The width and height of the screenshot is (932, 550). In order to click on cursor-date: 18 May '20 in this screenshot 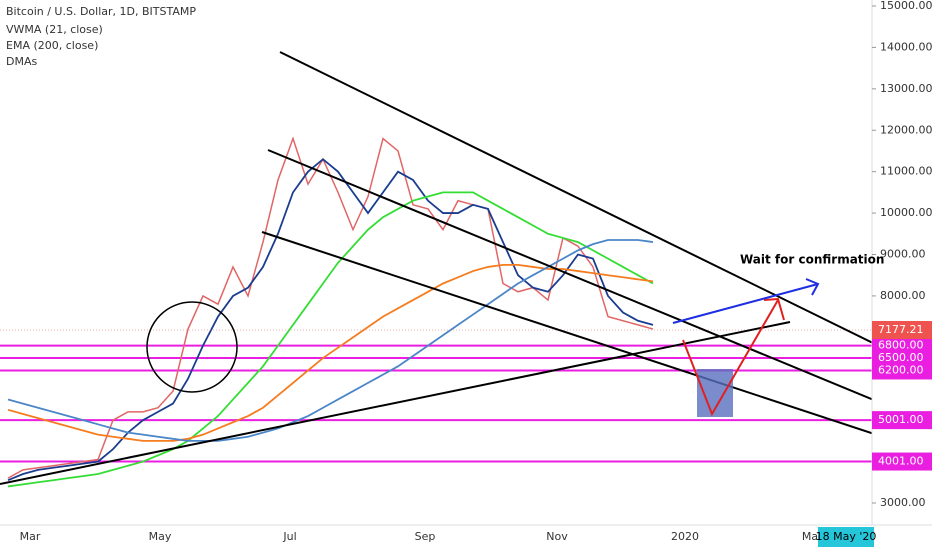, I will do `click(846, 536)`.